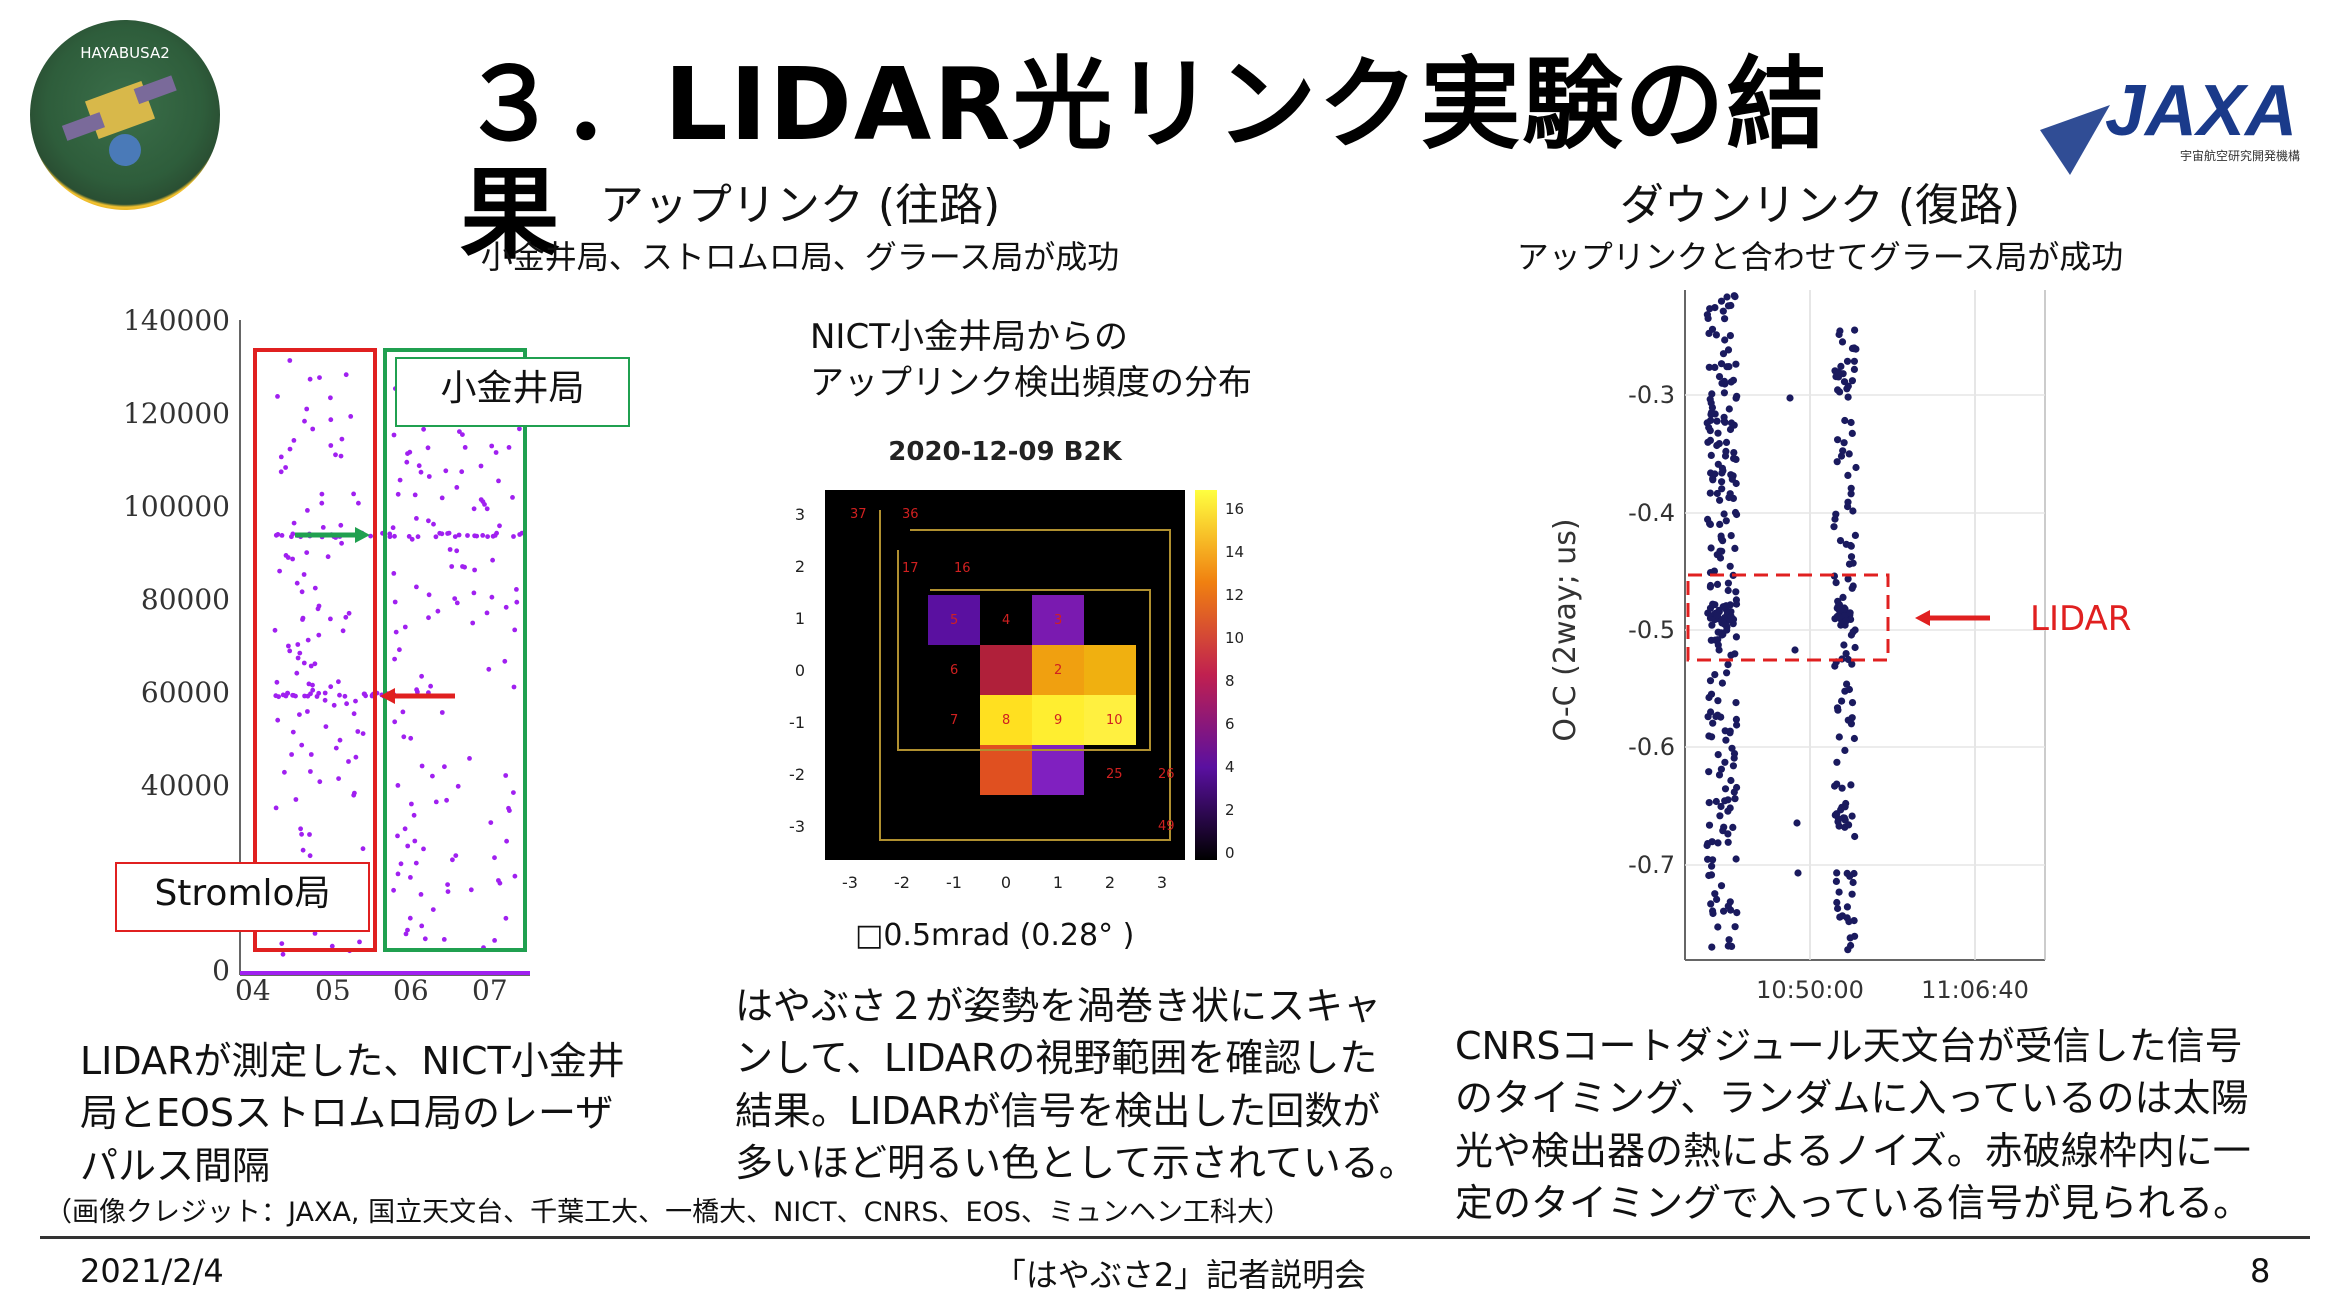 This screenshot has width=2339, height=1315. Describe the element at coordinates (1651, 630) in the screenshot. I see `y-tick-label: -0.5` at that location.